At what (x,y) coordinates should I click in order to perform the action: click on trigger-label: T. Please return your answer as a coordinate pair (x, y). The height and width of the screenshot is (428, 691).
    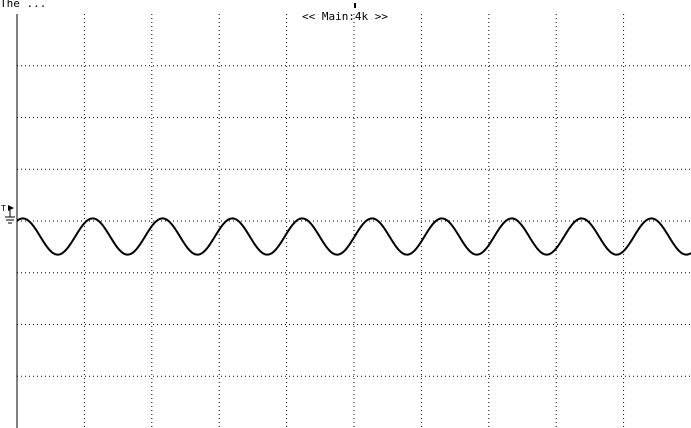
    Looking at the image, I should click on (3, 208).